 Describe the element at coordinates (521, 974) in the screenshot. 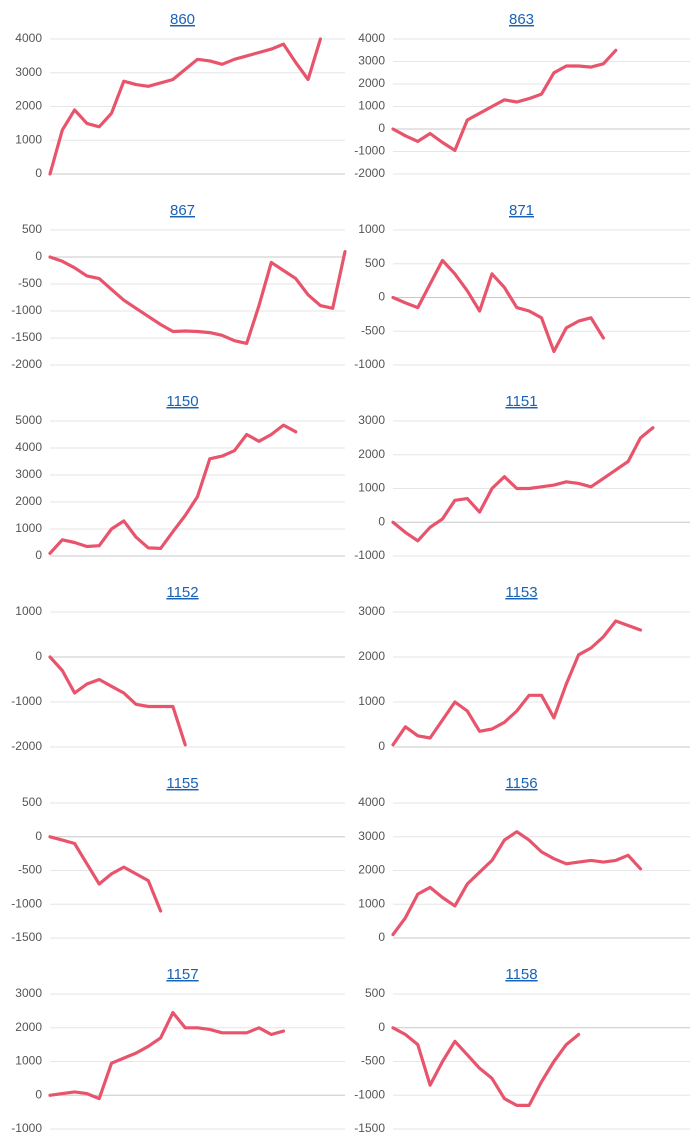

I see `chart-title: 1158` at that location.